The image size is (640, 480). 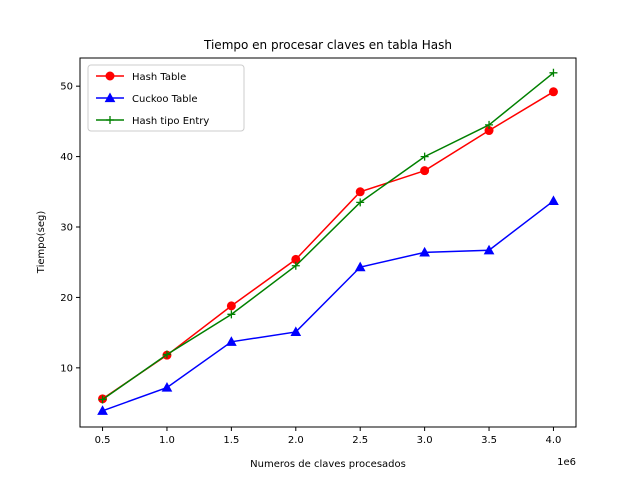 I want to click on legend-box, so click(x=166, y=98).